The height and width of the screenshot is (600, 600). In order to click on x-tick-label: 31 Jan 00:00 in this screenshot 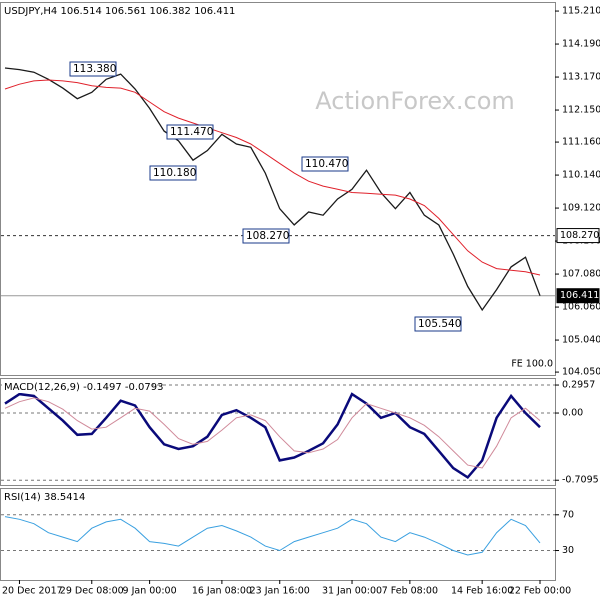, I will do `click(352, 591)`.